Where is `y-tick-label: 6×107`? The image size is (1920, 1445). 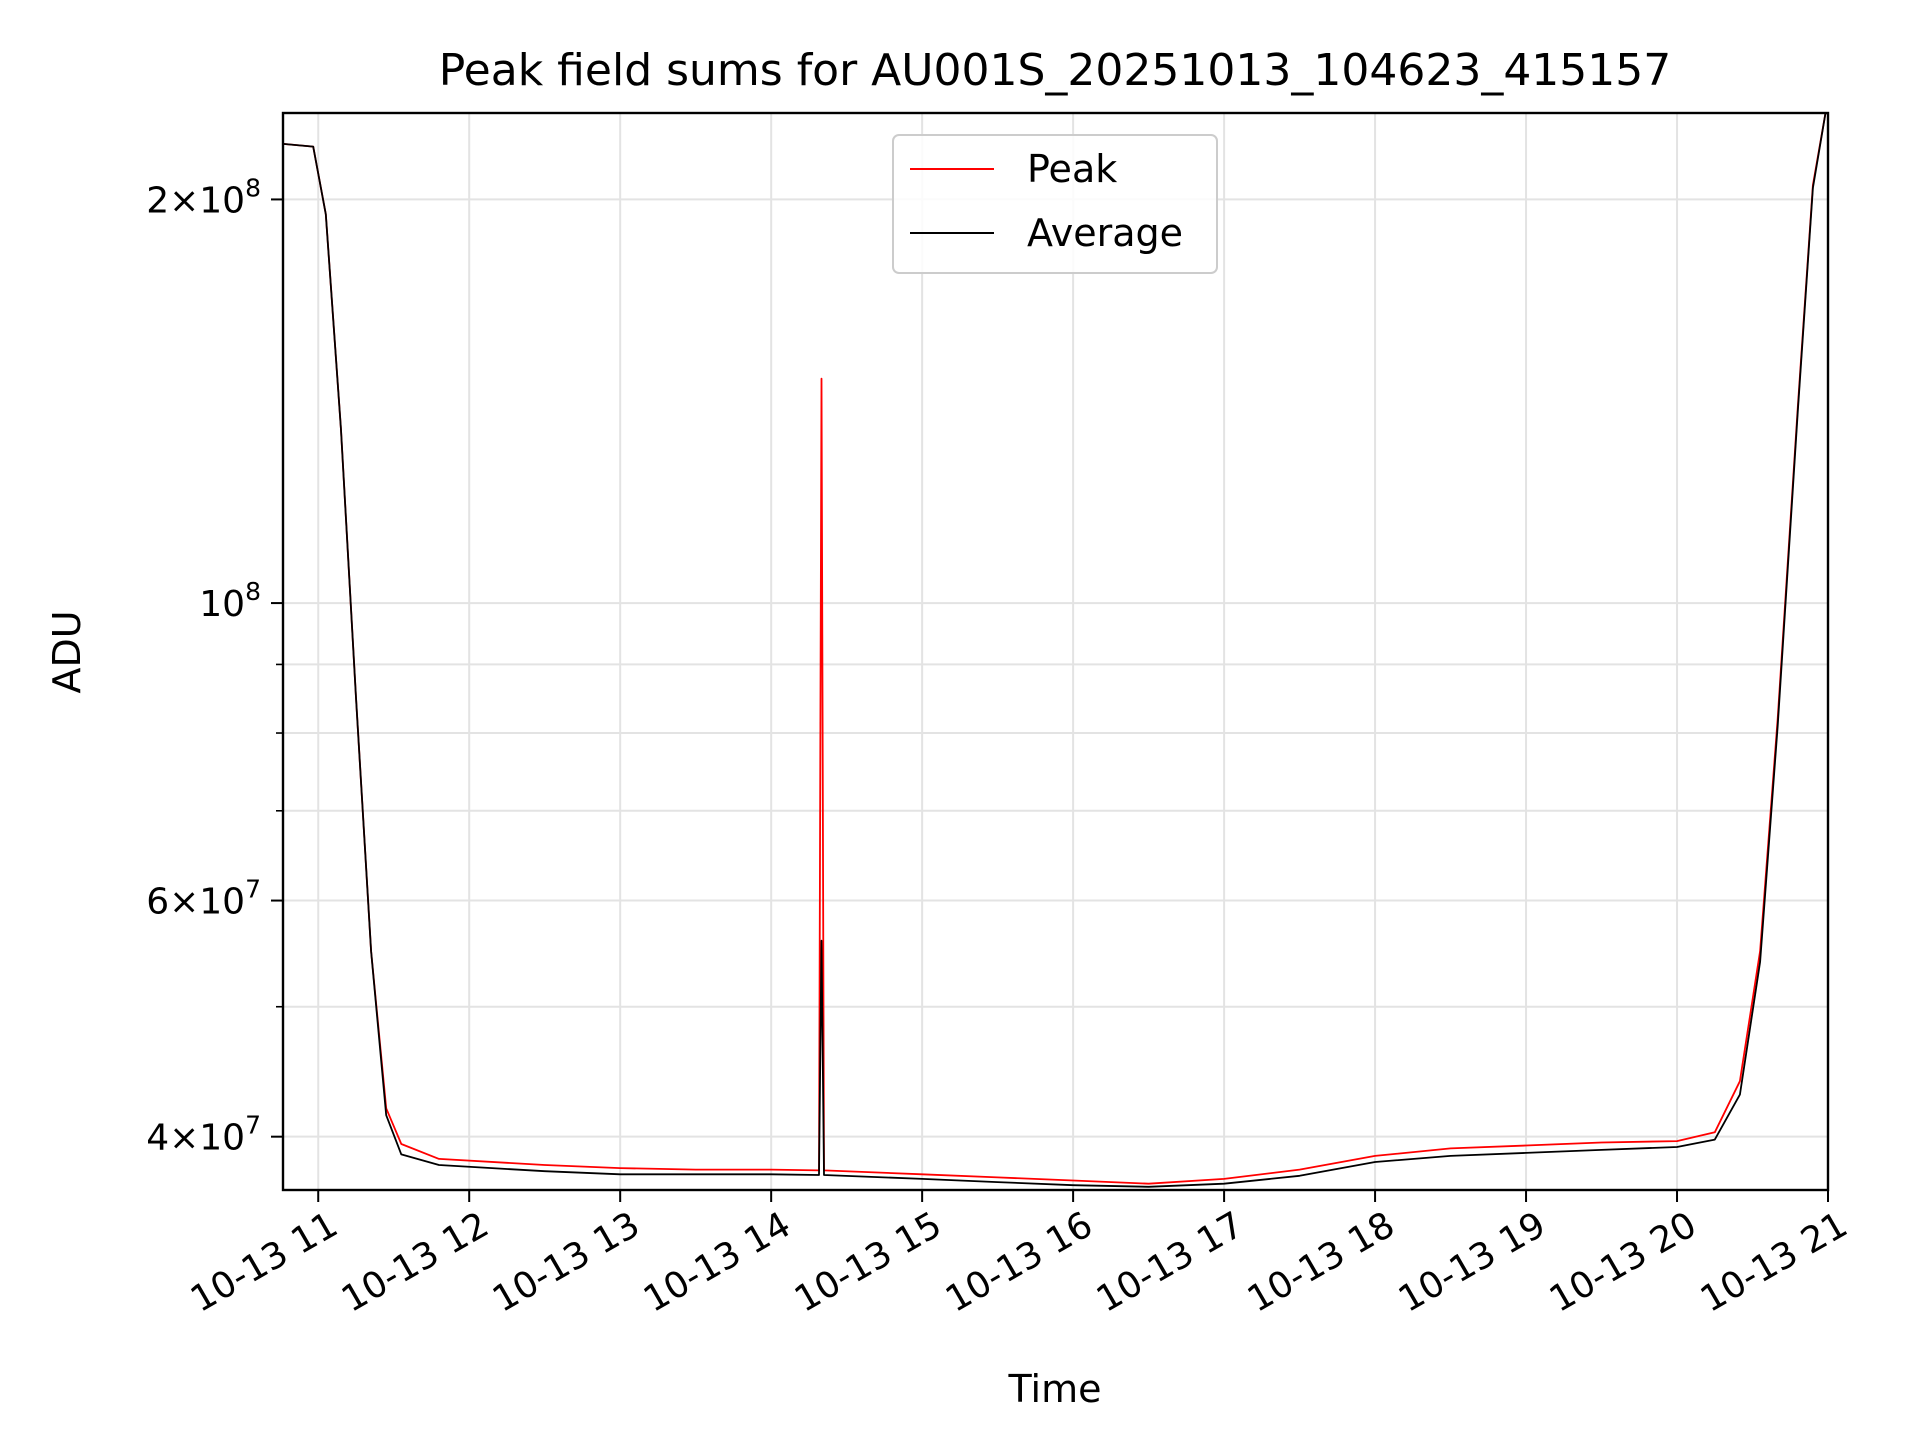 y-tick-label: 6×107 is located at coordinates (203, 899).